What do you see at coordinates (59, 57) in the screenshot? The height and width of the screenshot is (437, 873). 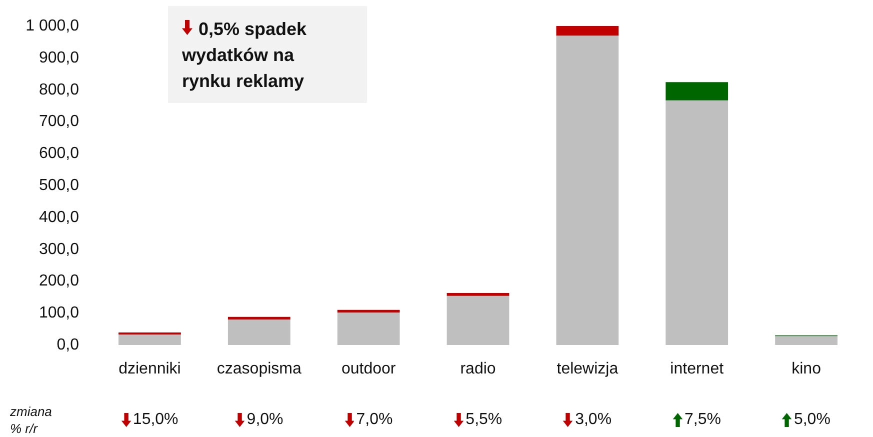 I see `y-tick-label: 900,0` at bounding box center [59, 57].